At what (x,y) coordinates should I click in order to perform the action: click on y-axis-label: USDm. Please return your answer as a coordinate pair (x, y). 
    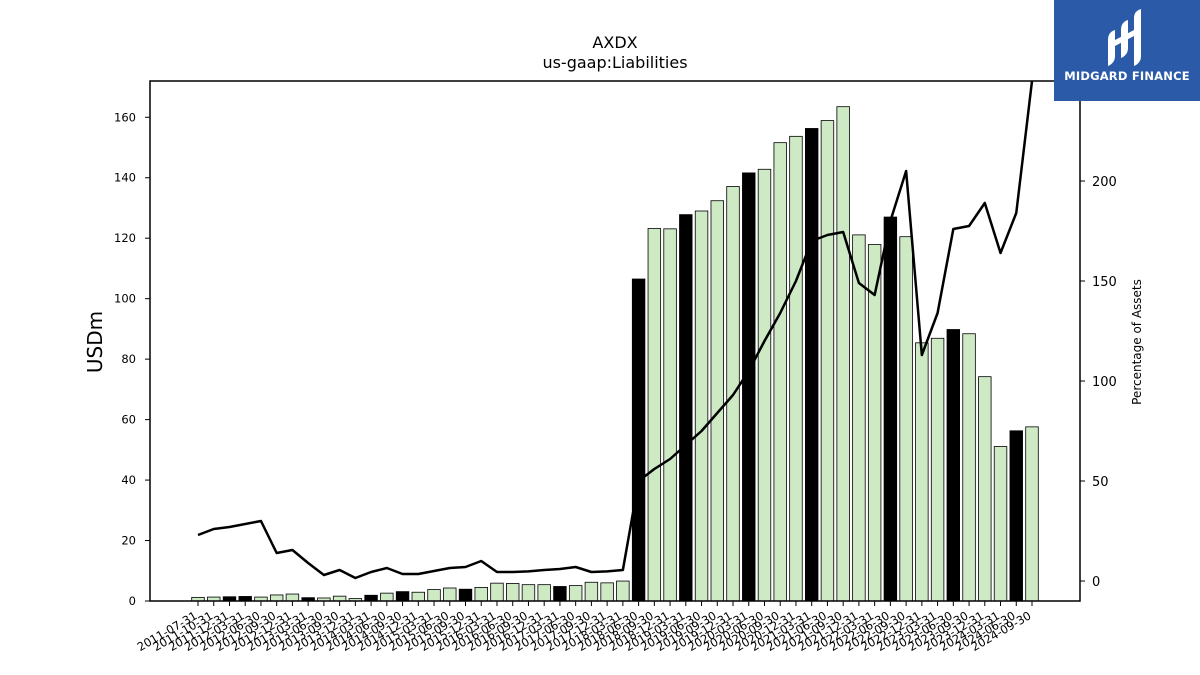
    Looking at the image, I should click on (95, 342).